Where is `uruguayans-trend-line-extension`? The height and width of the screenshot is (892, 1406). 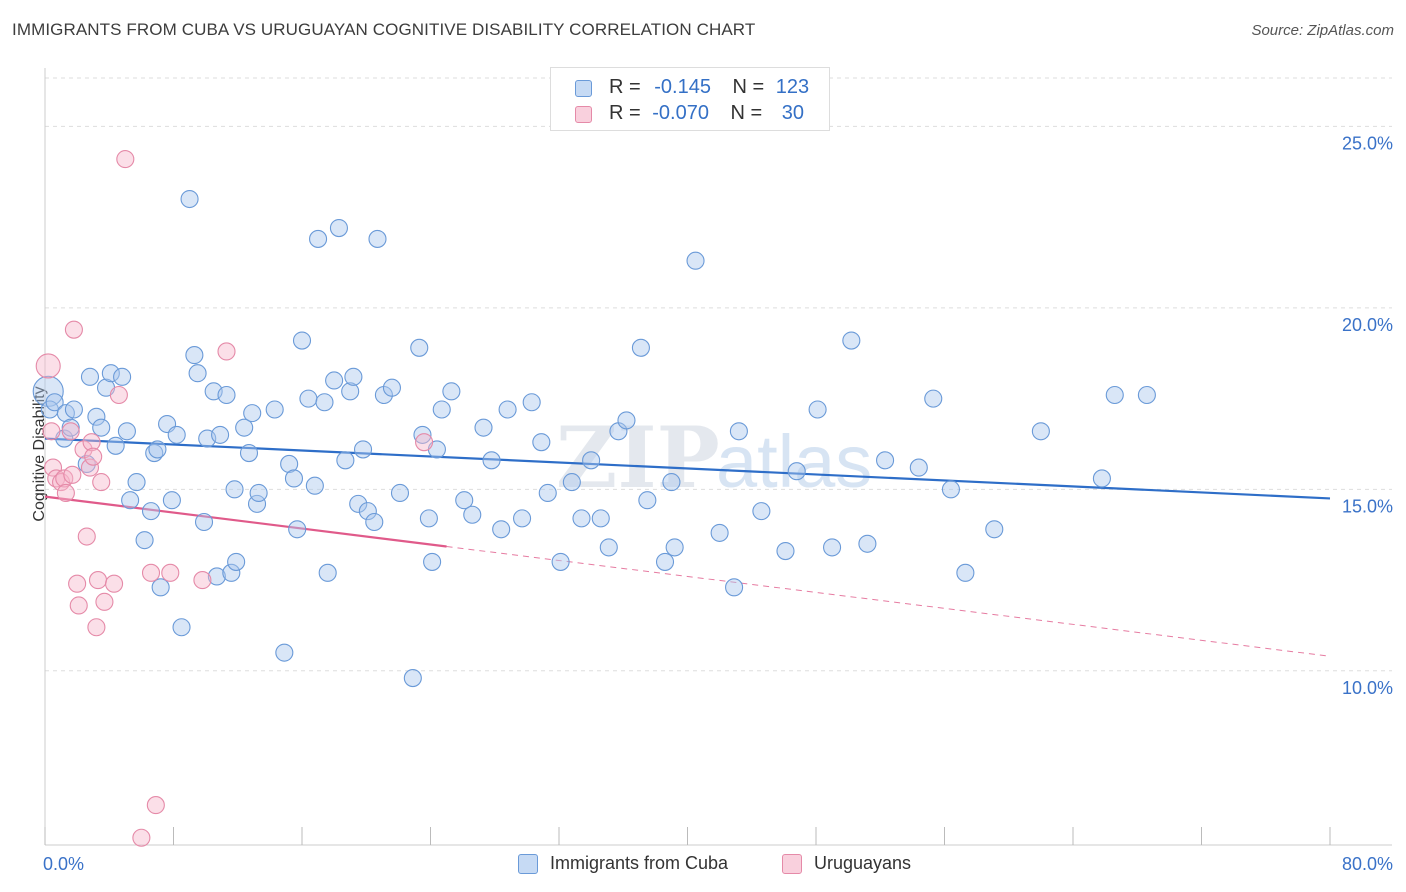
uruguayans-trend-line-extension is located at coordinates (888, 601).